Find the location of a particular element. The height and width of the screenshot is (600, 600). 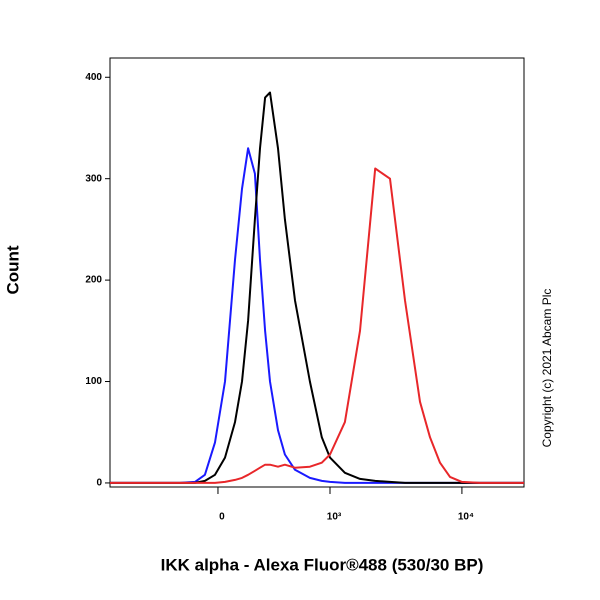

y-tick-label: 300 is located at coordinates (93, 178).